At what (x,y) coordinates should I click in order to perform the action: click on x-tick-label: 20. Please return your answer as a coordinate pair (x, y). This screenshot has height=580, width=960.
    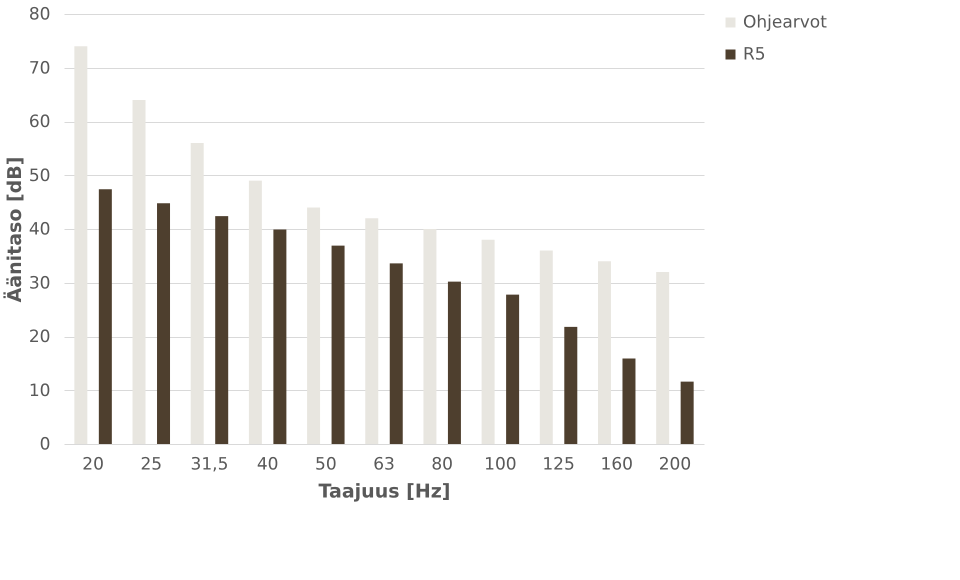
    Looking at the image, I should click on (93, 464).